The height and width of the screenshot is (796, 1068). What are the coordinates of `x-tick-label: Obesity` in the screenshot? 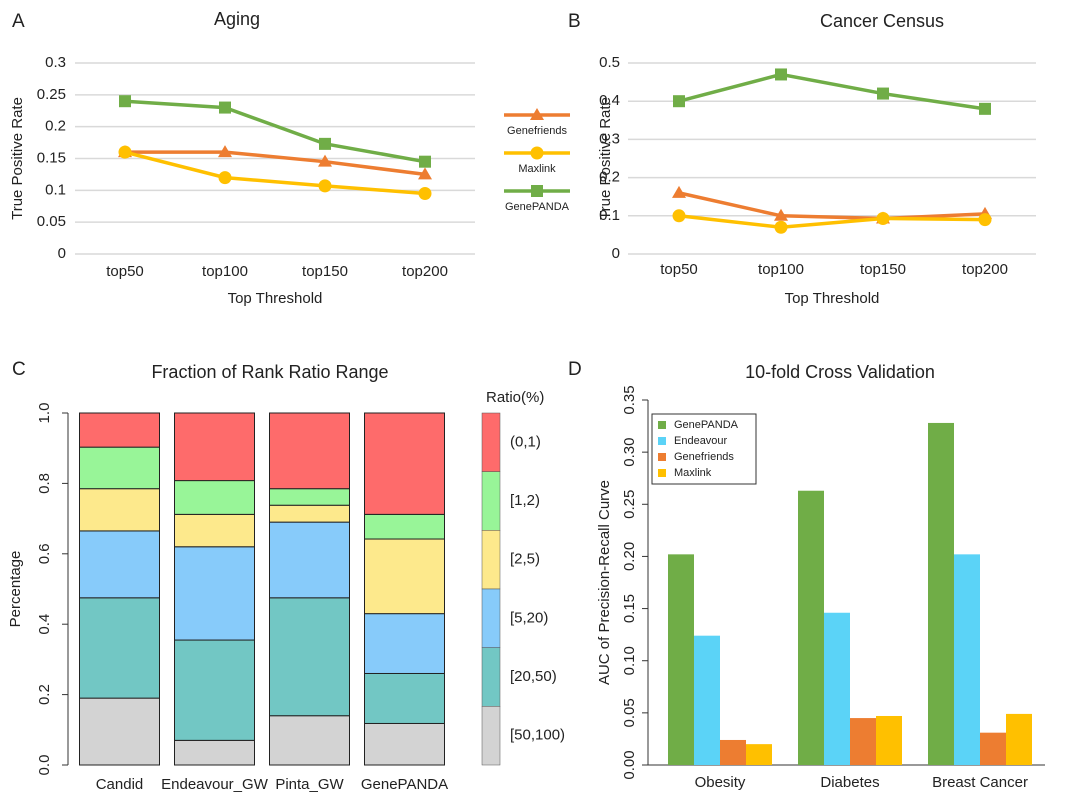 It's located at (720, 782).